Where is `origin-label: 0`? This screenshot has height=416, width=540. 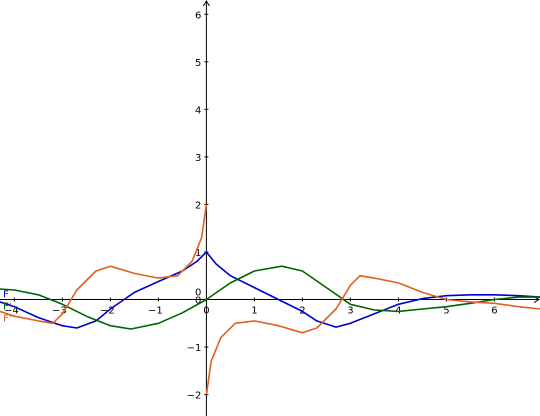
origin-label: 0 is located at coordinates (198, 293).